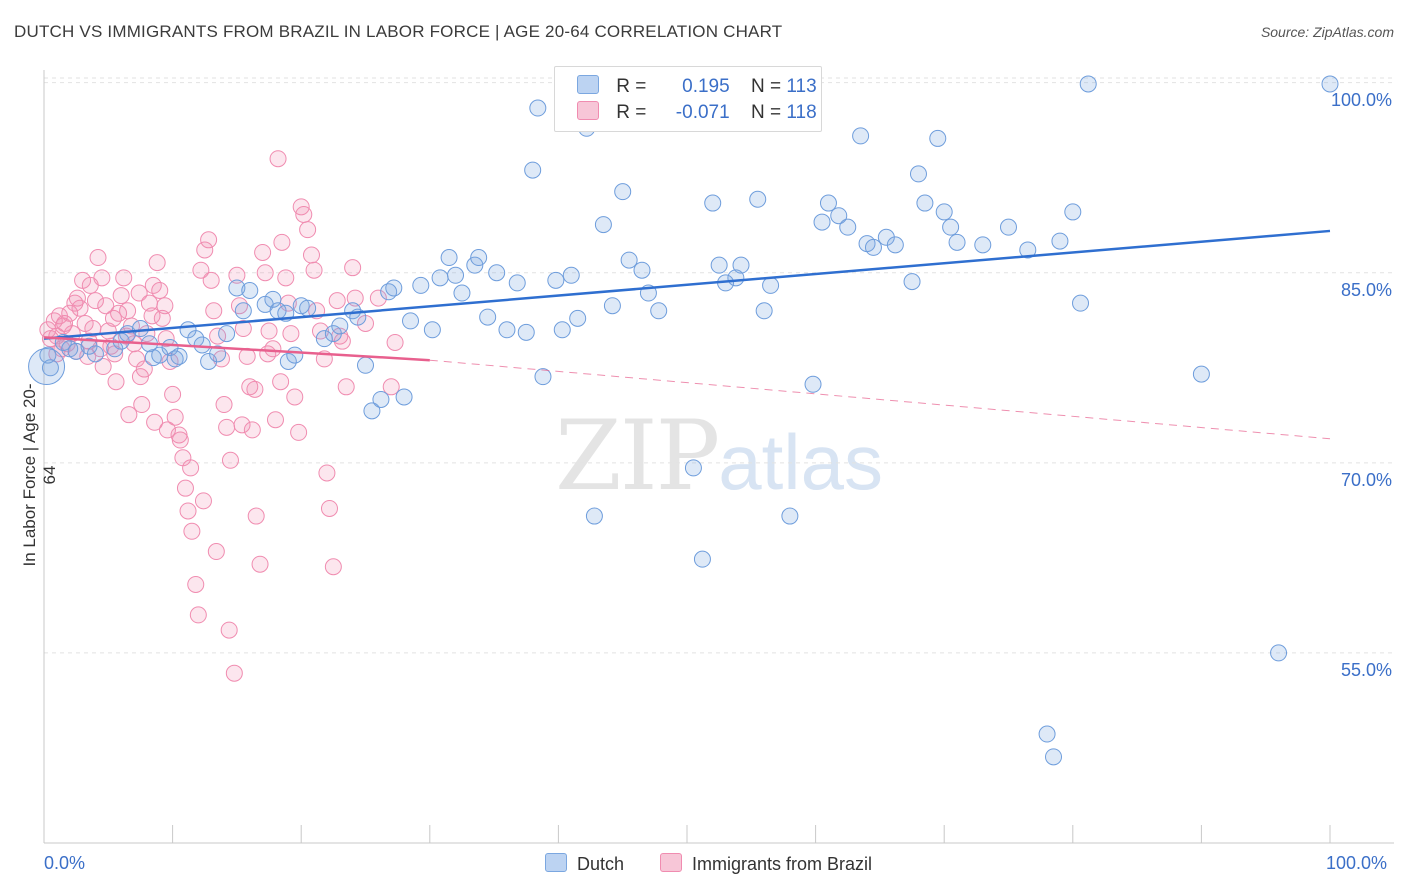 The width and height of the screenshot is (1406, 892). I want to click on brazil-trend-extension, so click(880, 399).